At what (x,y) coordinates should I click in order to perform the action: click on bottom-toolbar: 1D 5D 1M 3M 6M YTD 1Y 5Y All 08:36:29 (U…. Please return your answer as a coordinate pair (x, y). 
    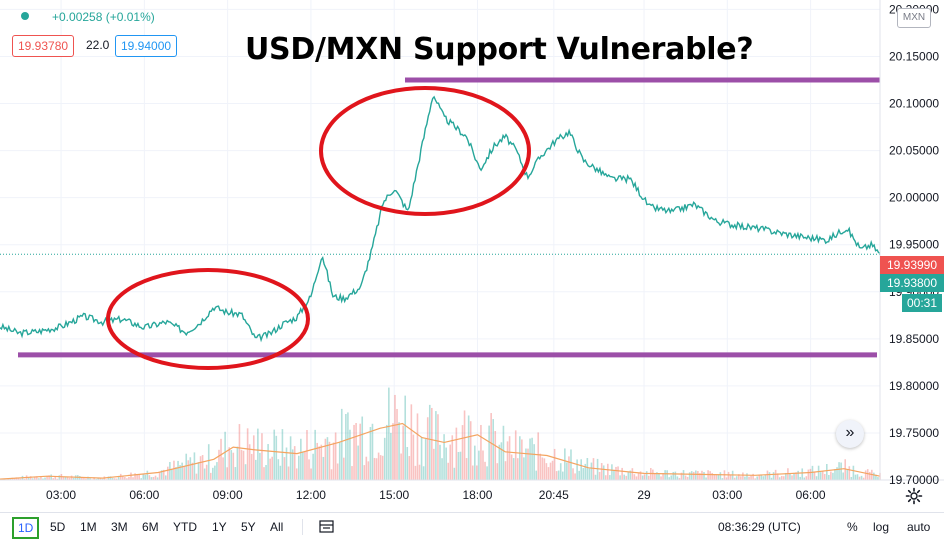
    Looking at the image, I should click on (472, 526).